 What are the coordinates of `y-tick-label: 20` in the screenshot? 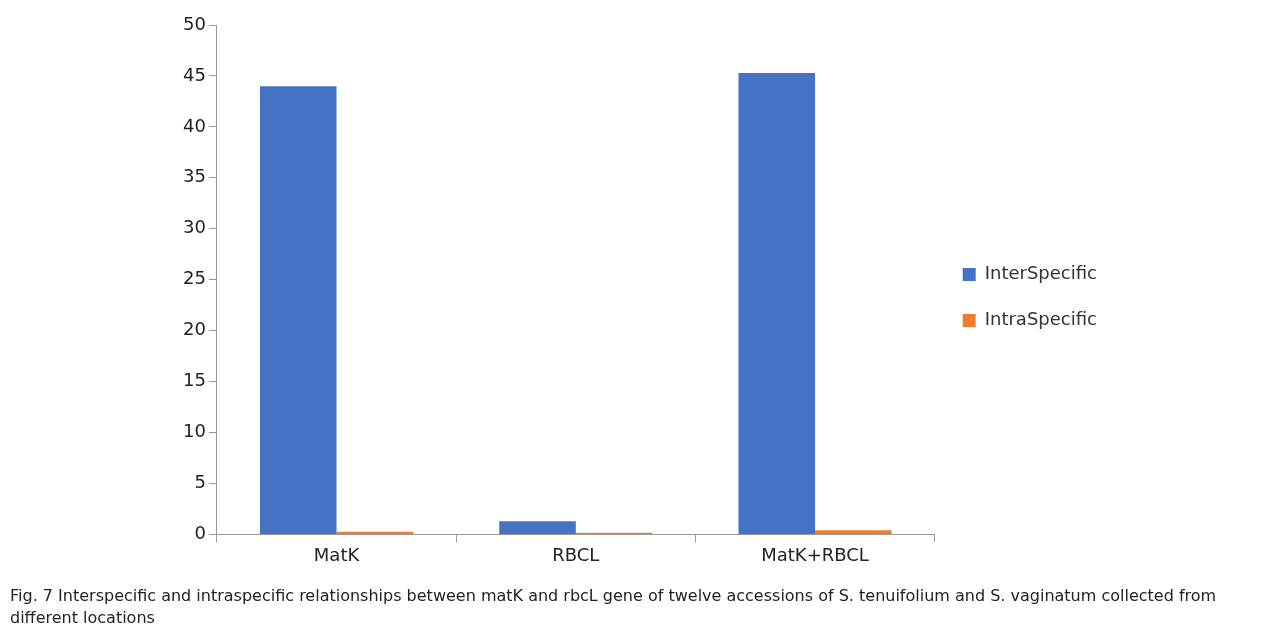 It's located at (194, 329).